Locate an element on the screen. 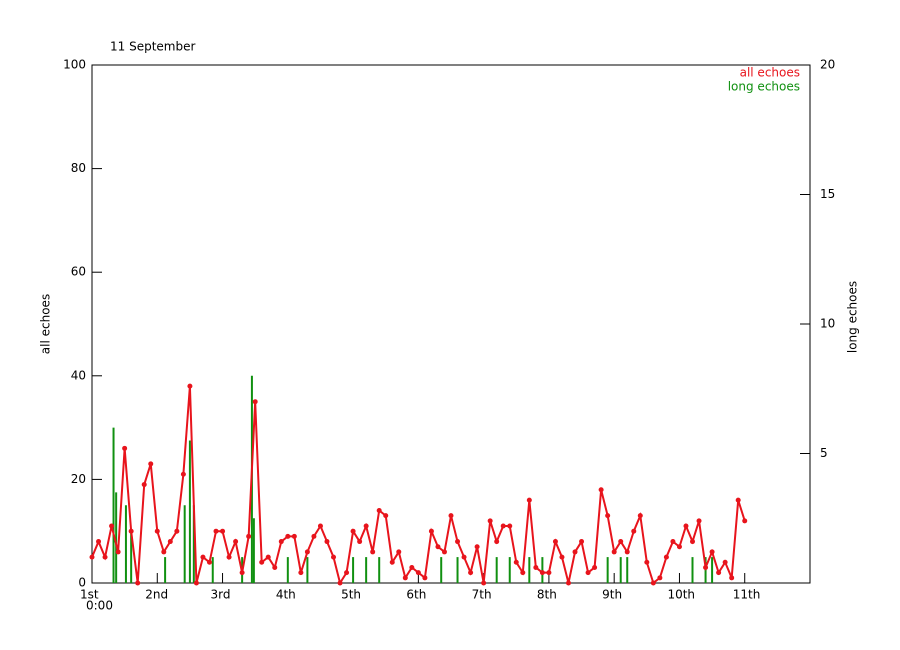 The height and width of the screenshot is (650, 900). y2-tick-label: 5 is located at coordinates (824, 453).